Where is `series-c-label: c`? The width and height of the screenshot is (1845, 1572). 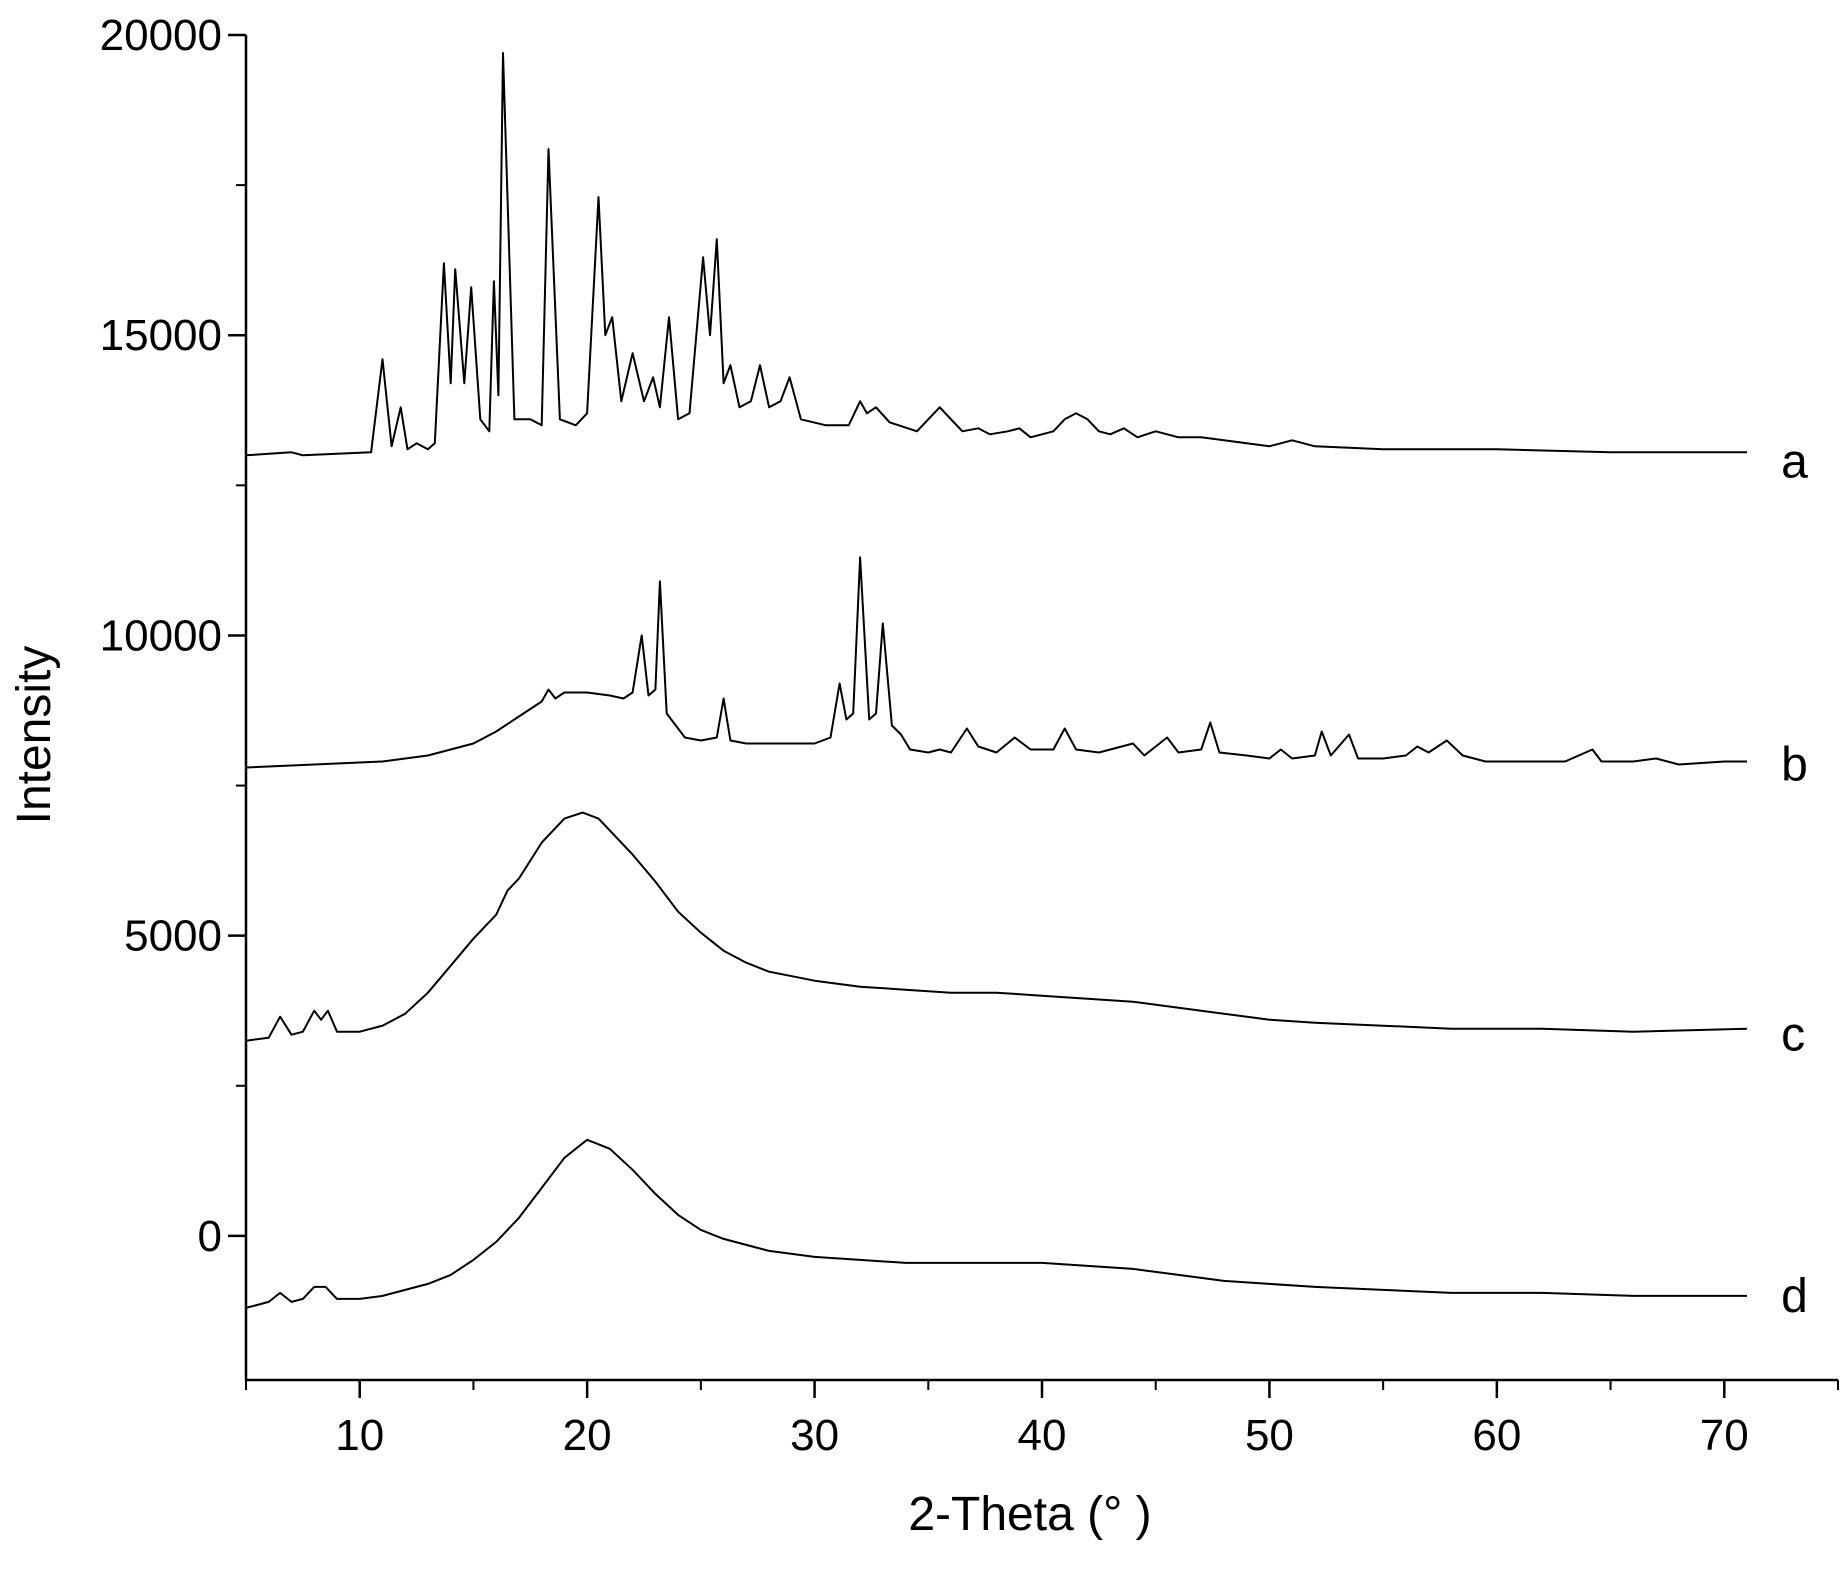
series-c-label: c is located at coordinates (1793, 1035).